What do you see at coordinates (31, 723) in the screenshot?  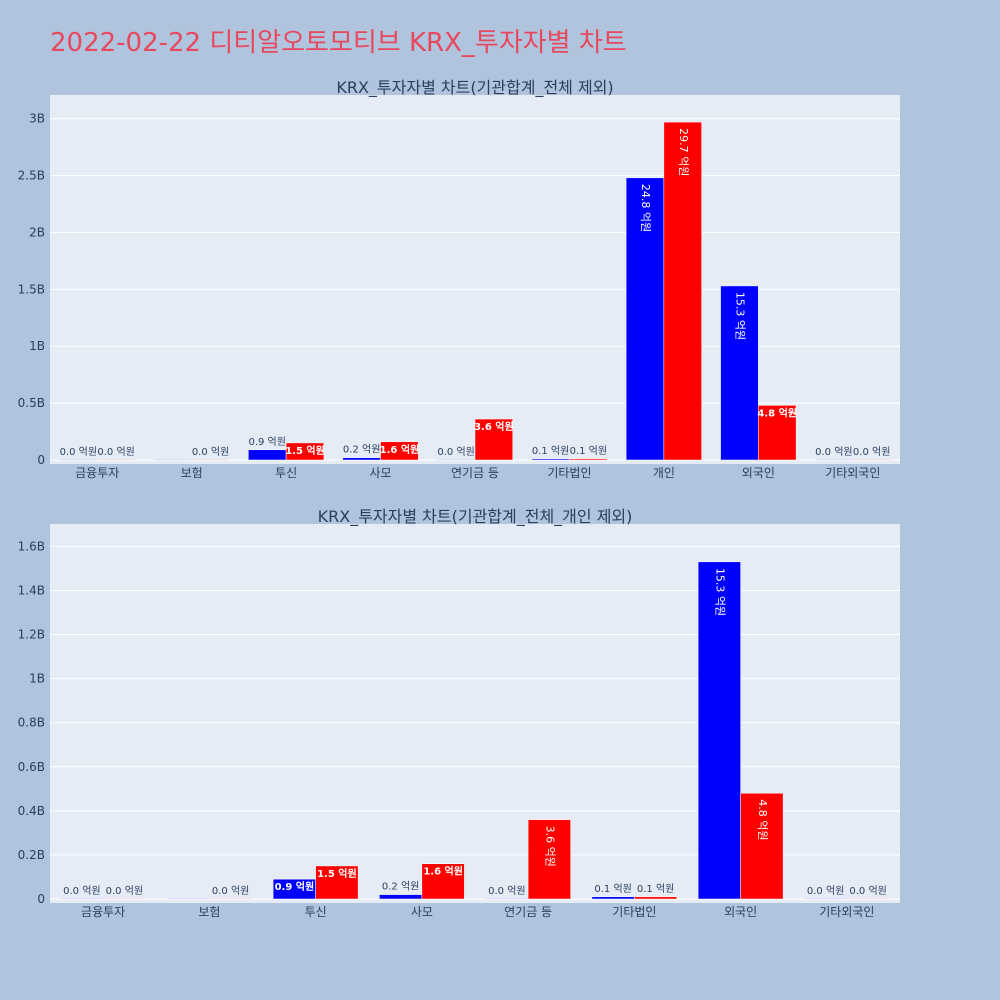 I see `y-tick-label: 0.8B` at bounding box center [31, 723].